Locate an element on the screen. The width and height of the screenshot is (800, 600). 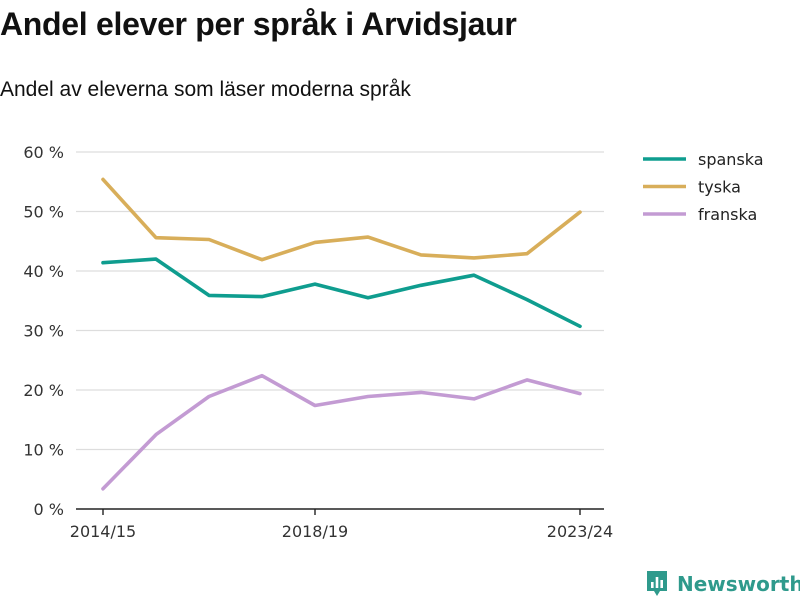
y-axis: 0 % 10 % 20 % 30 % 40 % 50 % 60 % is located at coordinates (43, 331).